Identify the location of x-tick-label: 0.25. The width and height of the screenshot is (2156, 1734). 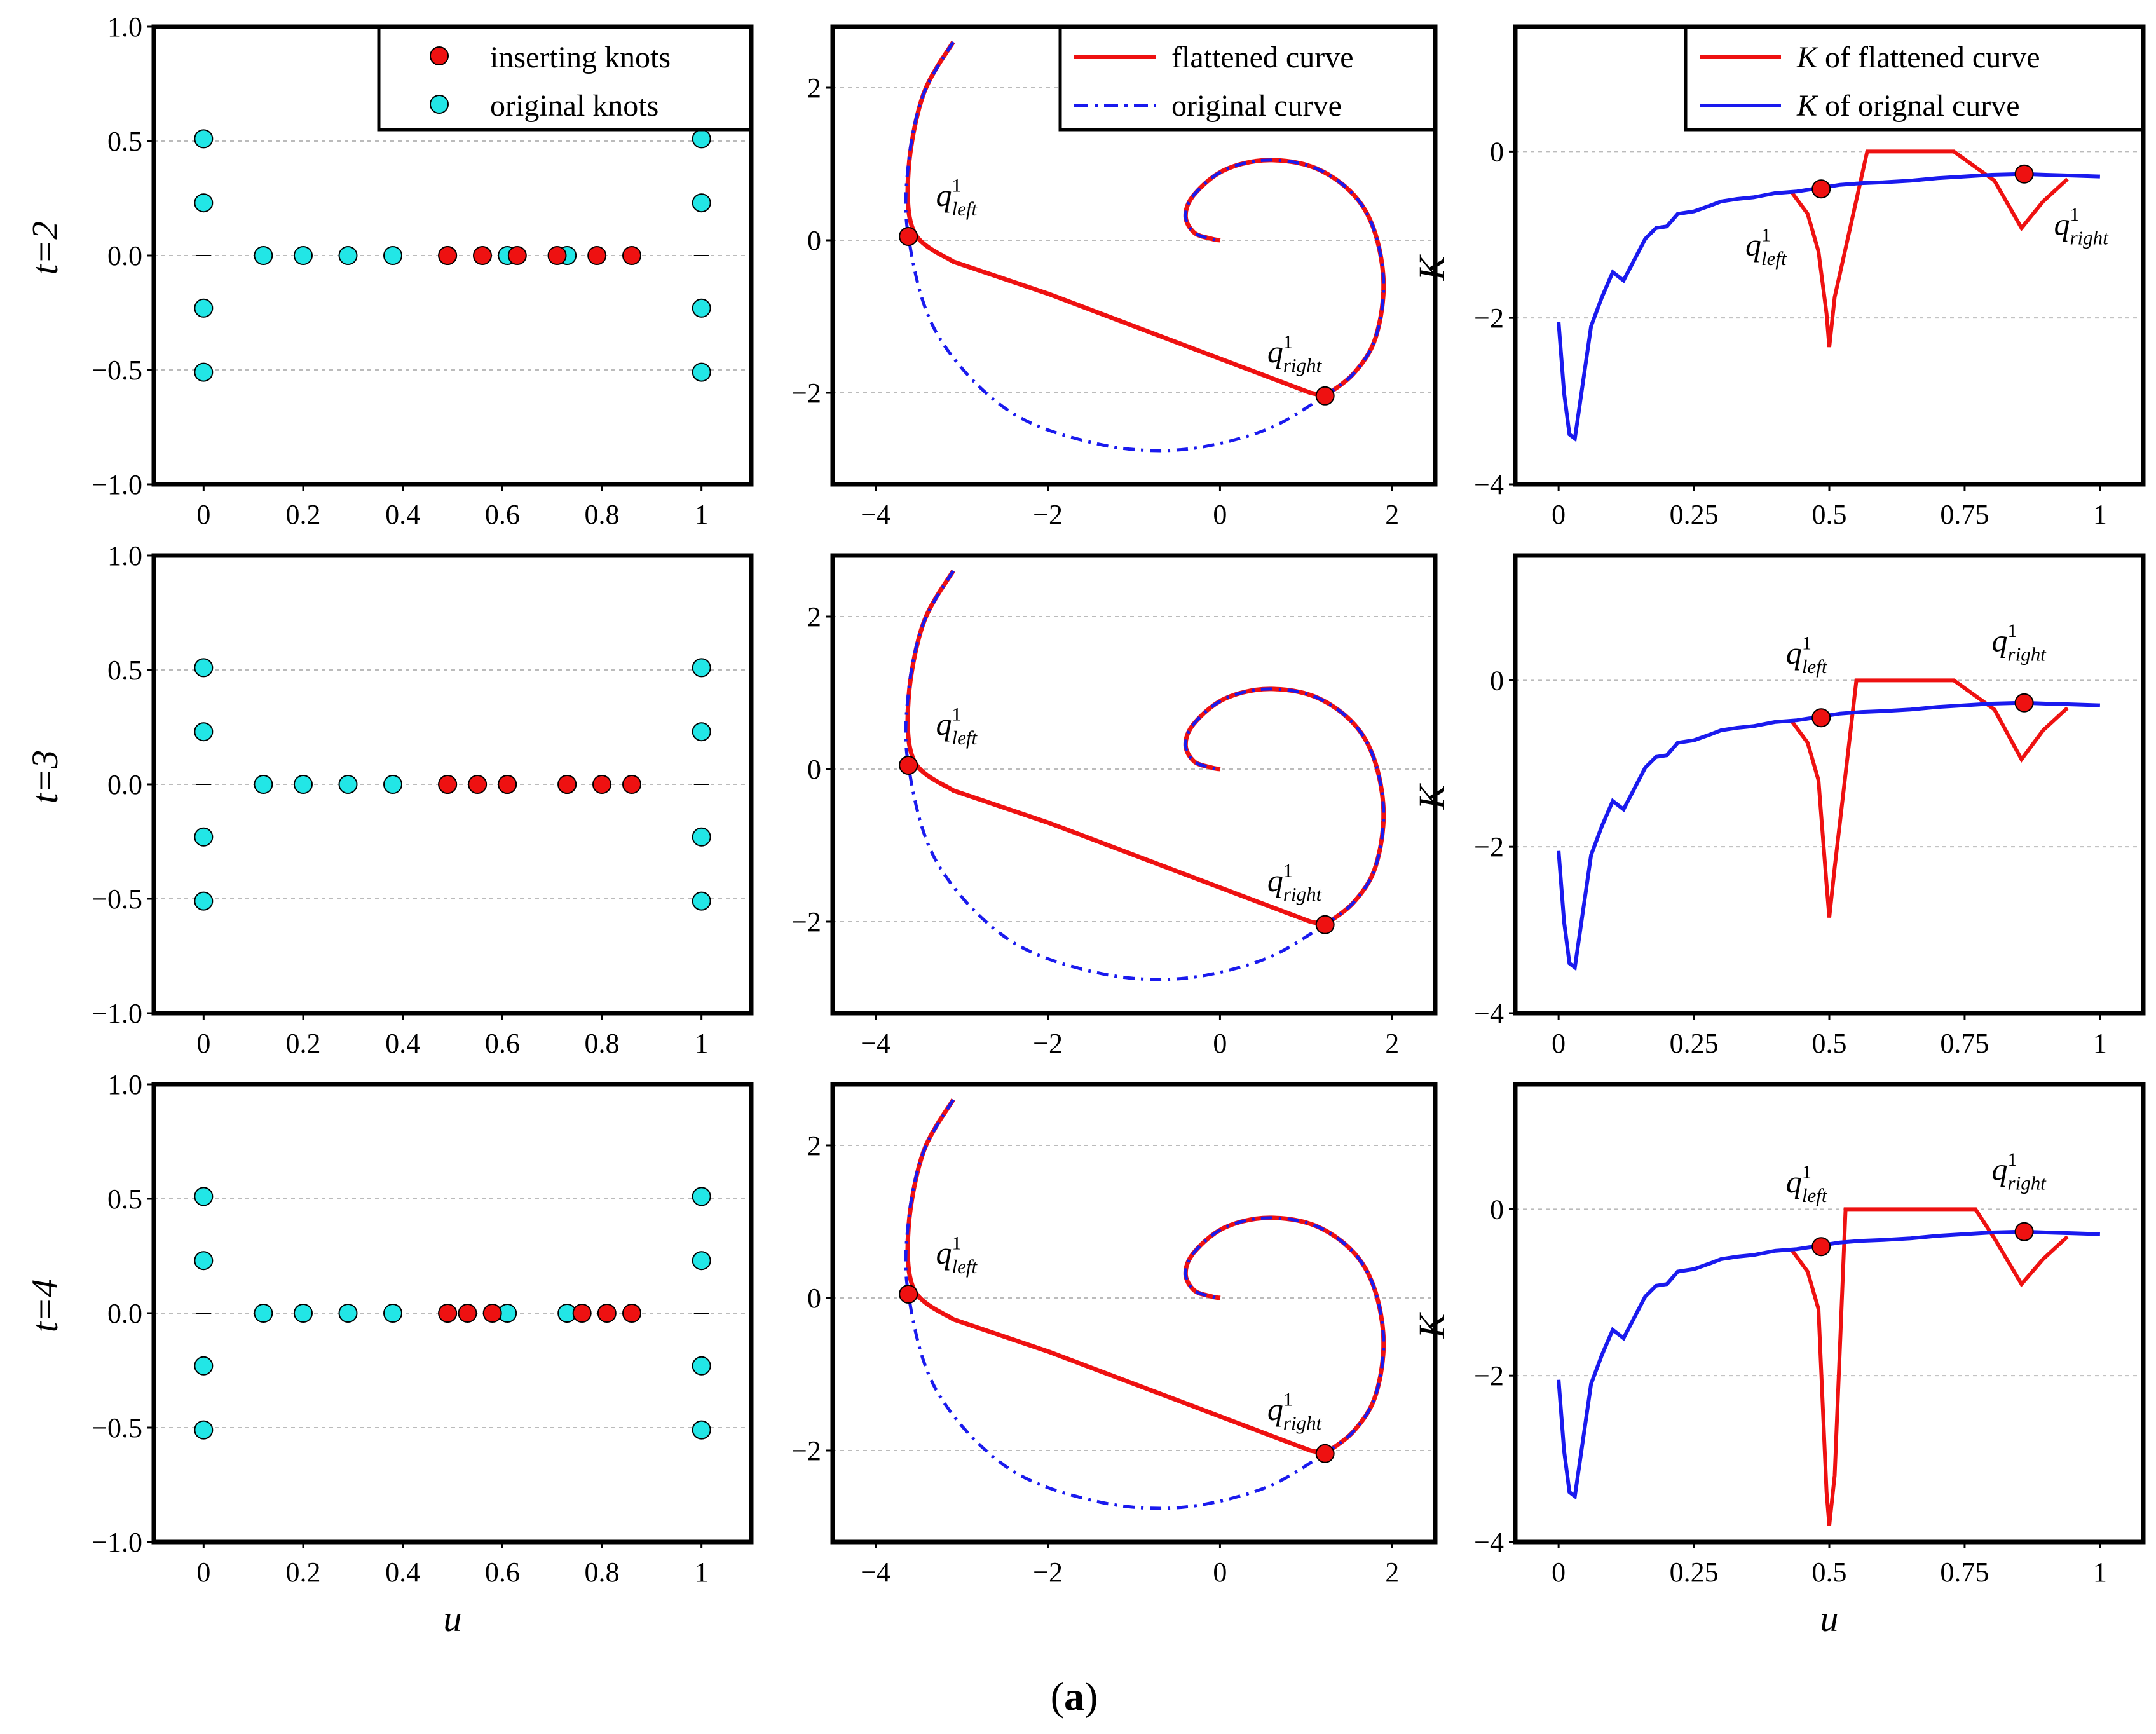
(1694, 1572).